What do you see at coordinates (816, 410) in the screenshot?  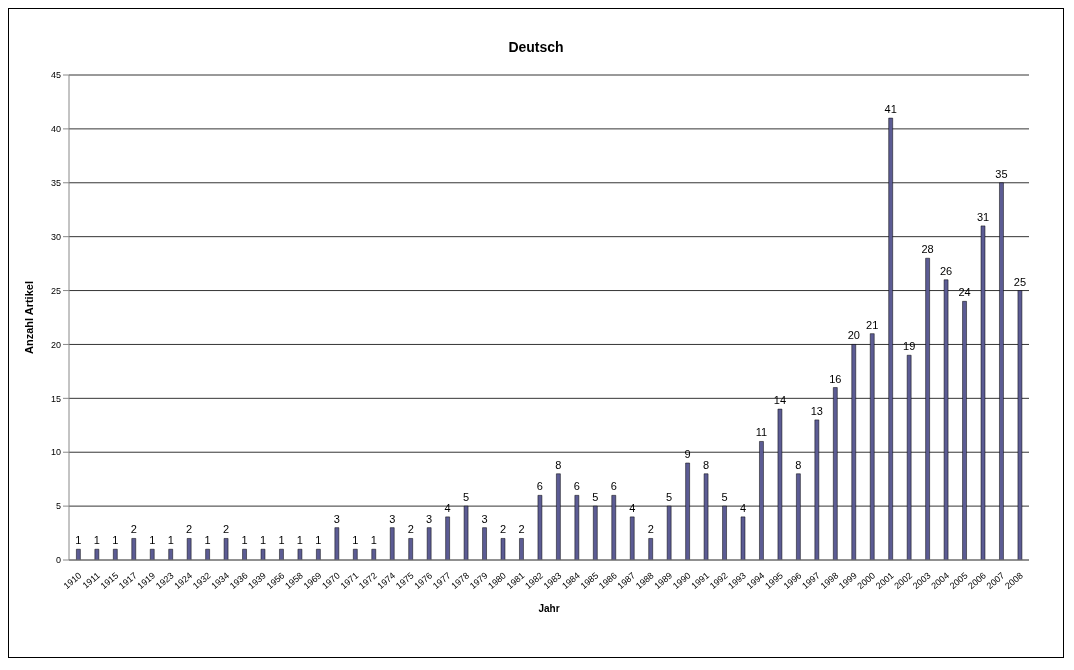 I see `data-label: 13` at bounding box center [816, 410].